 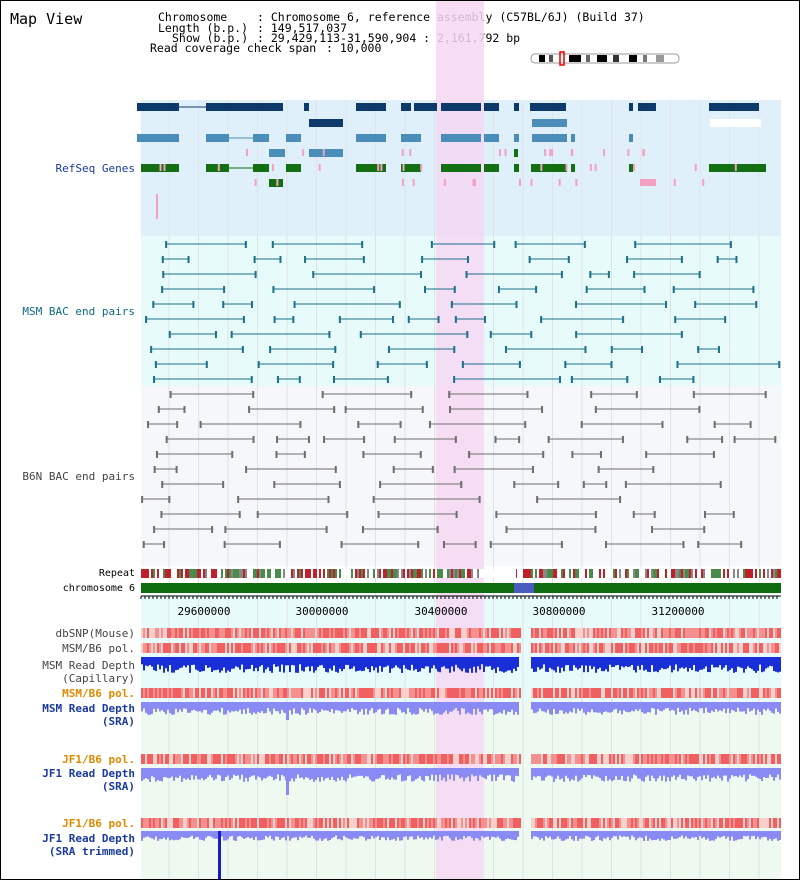 What do you see at coordinates (674, 182) in the screenshot?
I see `refseq-feature-mark` at bounding box center [674, 182].